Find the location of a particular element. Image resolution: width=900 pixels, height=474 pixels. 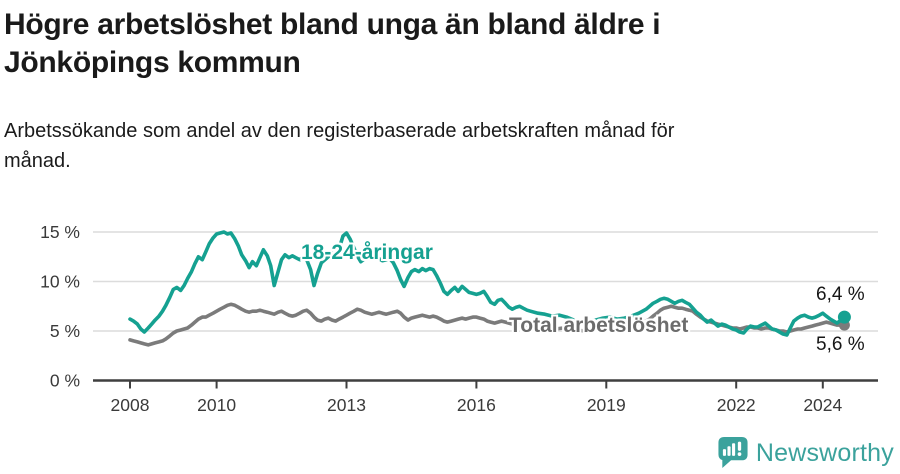

x-tick-label-2019: 2019 is located at coordinates (606, 405).